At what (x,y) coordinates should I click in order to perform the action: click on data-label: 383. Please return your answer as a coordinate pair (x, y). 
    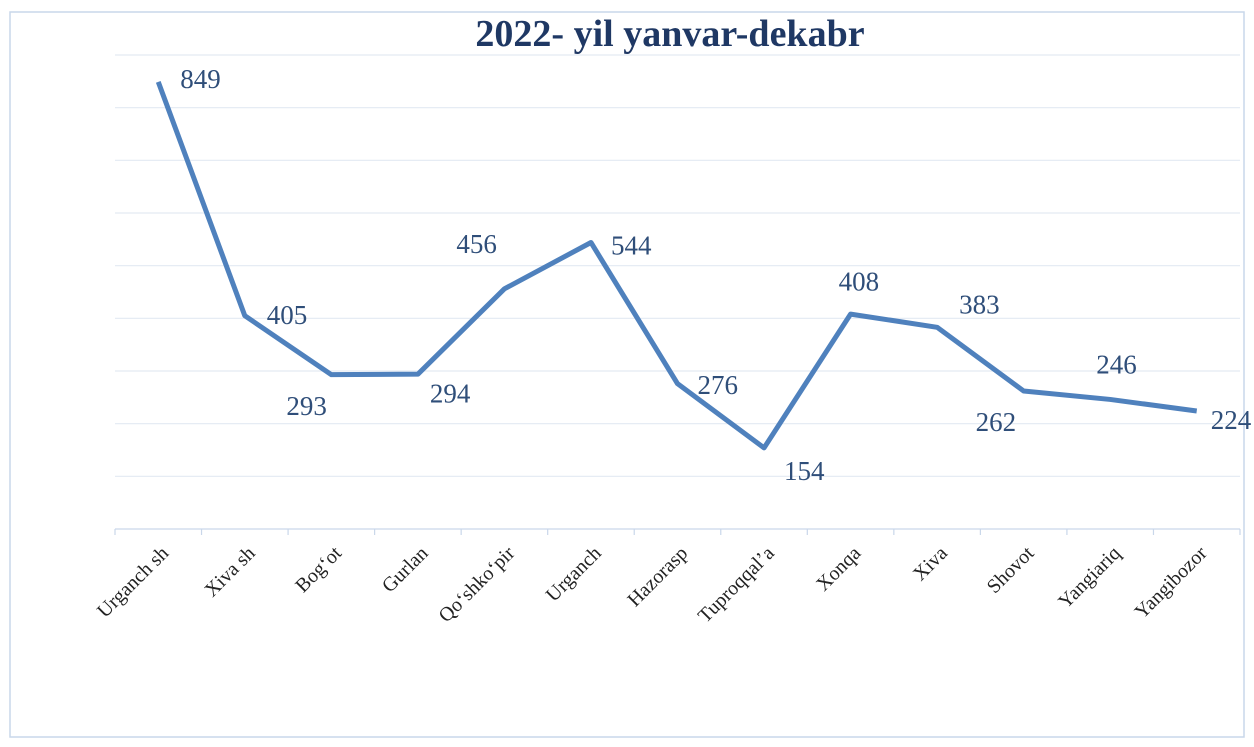
    Looking at the image, I should click on (979, 304).